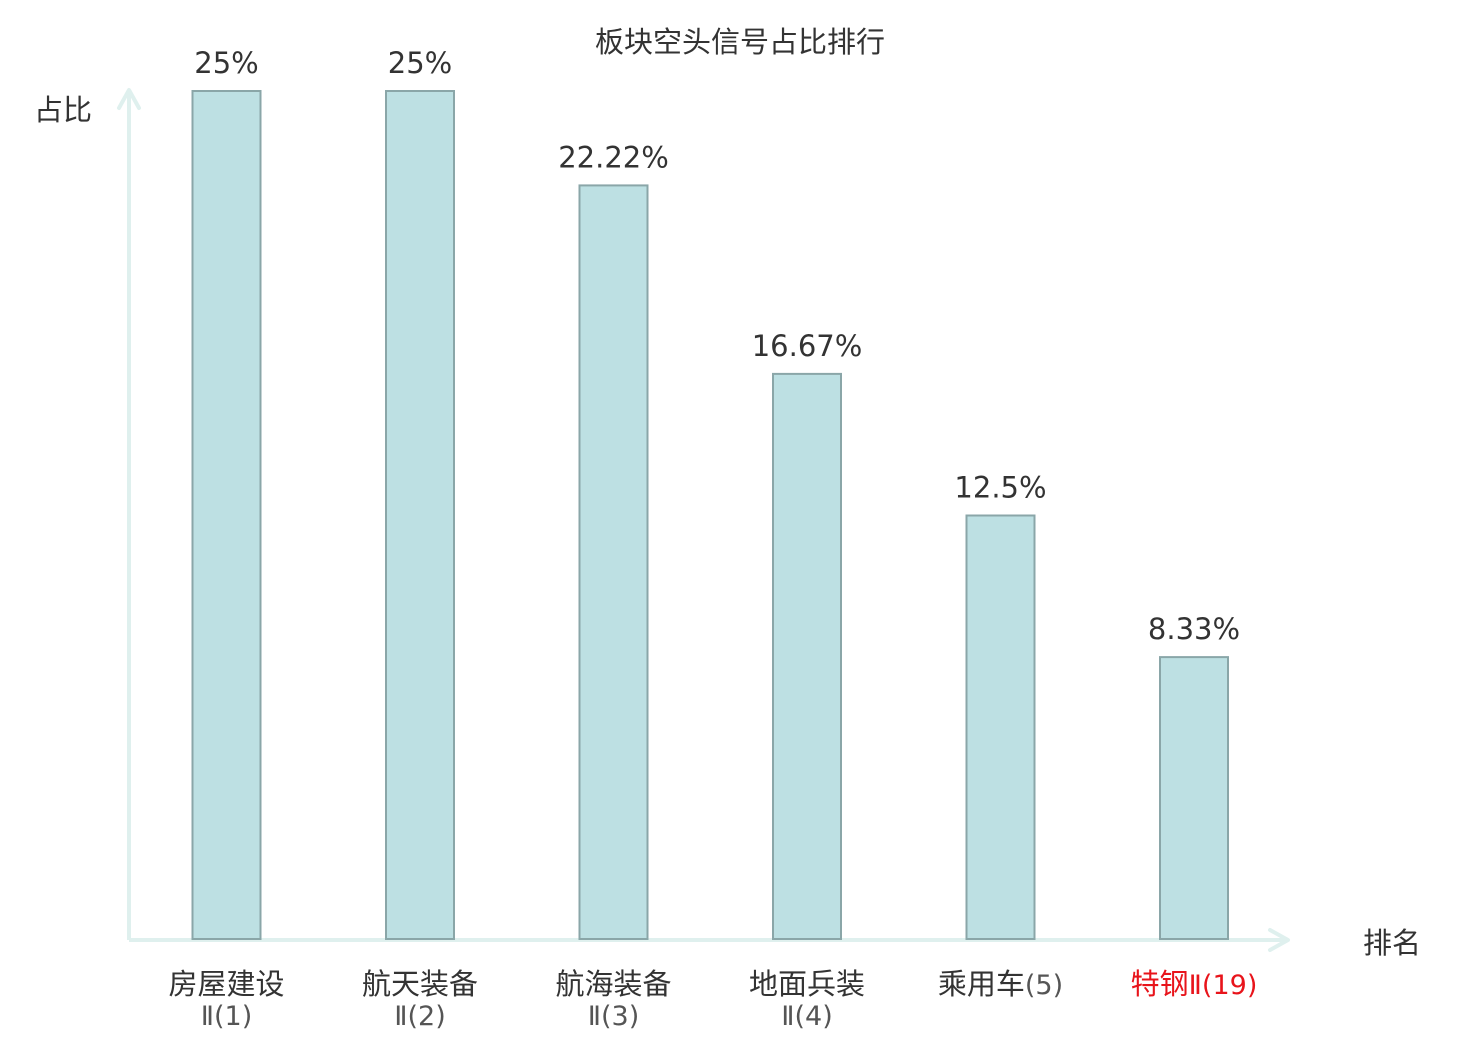 Image resolution: width=1480 pixels, height=1044 pixels. What do you see at coordinates (981, 984) in the screenshot?
I see `x-tick-label-name: 乘用车` at bounding box center [981, 984].